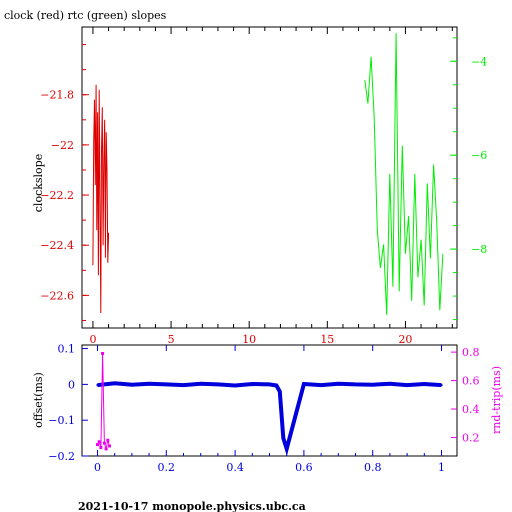 The width and height of the screenshot is (512, 512). What do you see at coordinates (471, 438) in the screenshot?
I see `bottom-y2-tick-label: 0.2` at bounding box center [471, 438].